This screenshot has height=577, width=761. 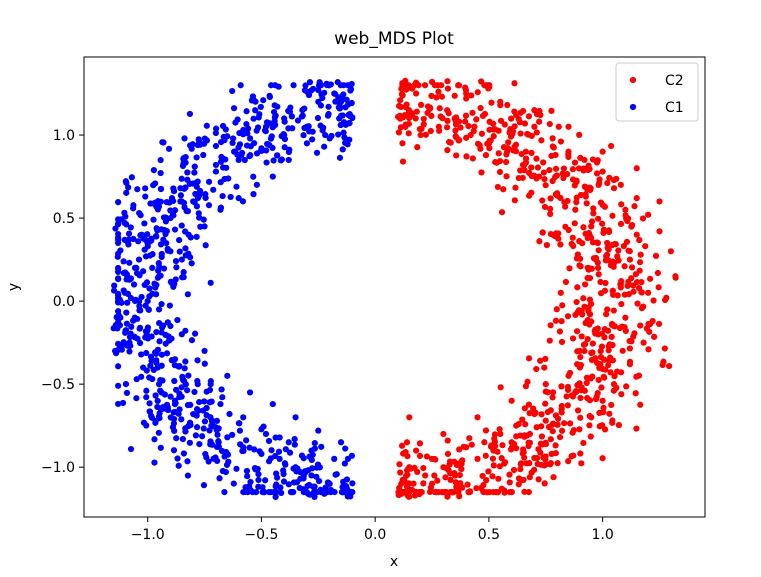 What do you see at coordinates (372, 530) in the screenshot?
I see `x-axis-ticks: −1.0 −0.5 0.0 0.5 1.0` at bounding box center [372, 530].